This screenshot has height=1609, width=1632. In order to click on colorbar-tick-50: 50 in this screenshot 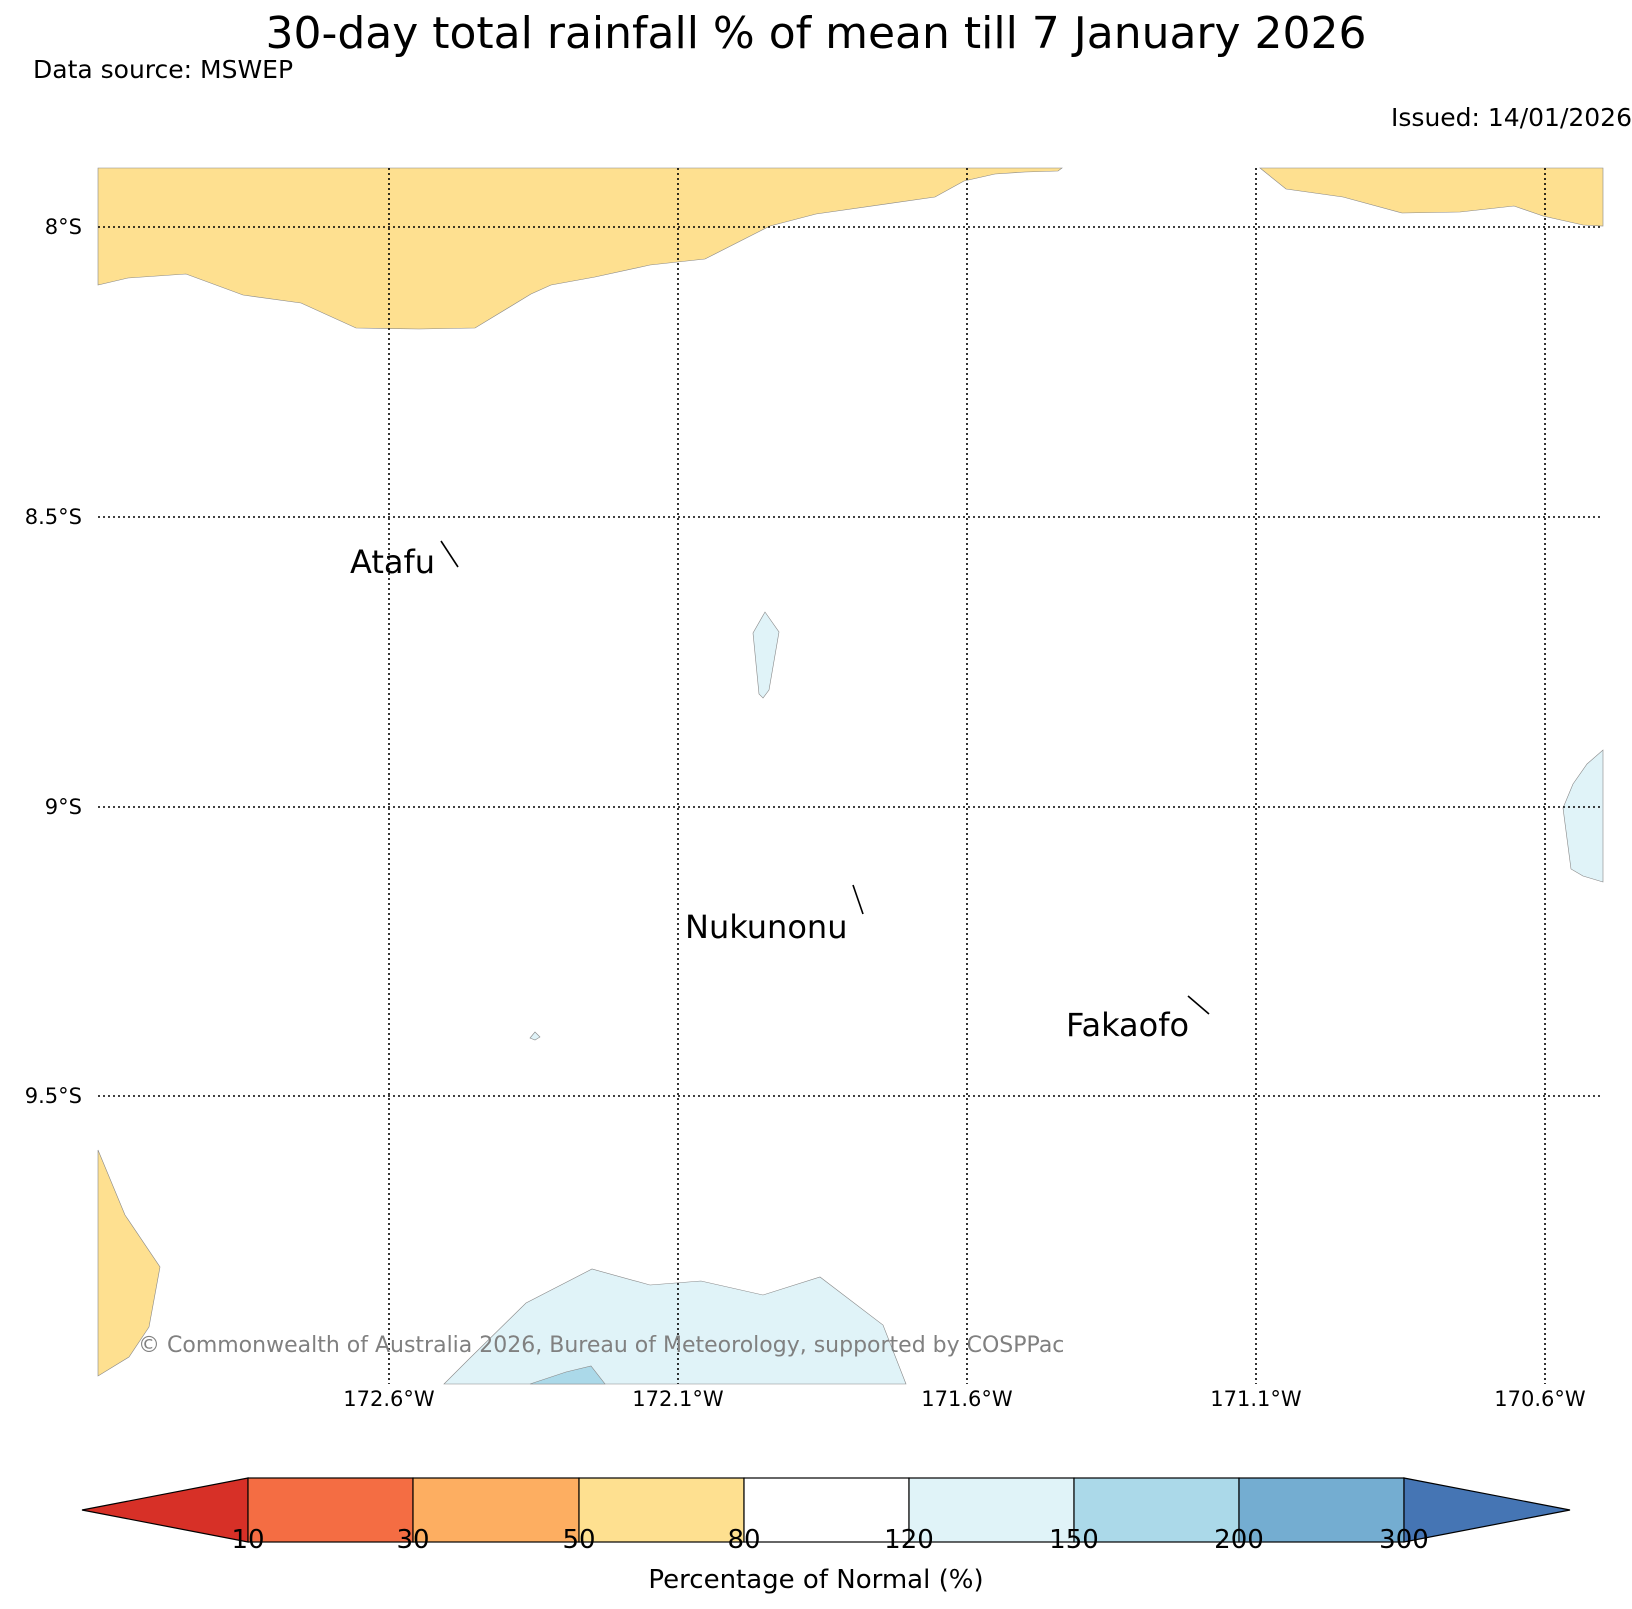, I will do `click(579, 1540)`.